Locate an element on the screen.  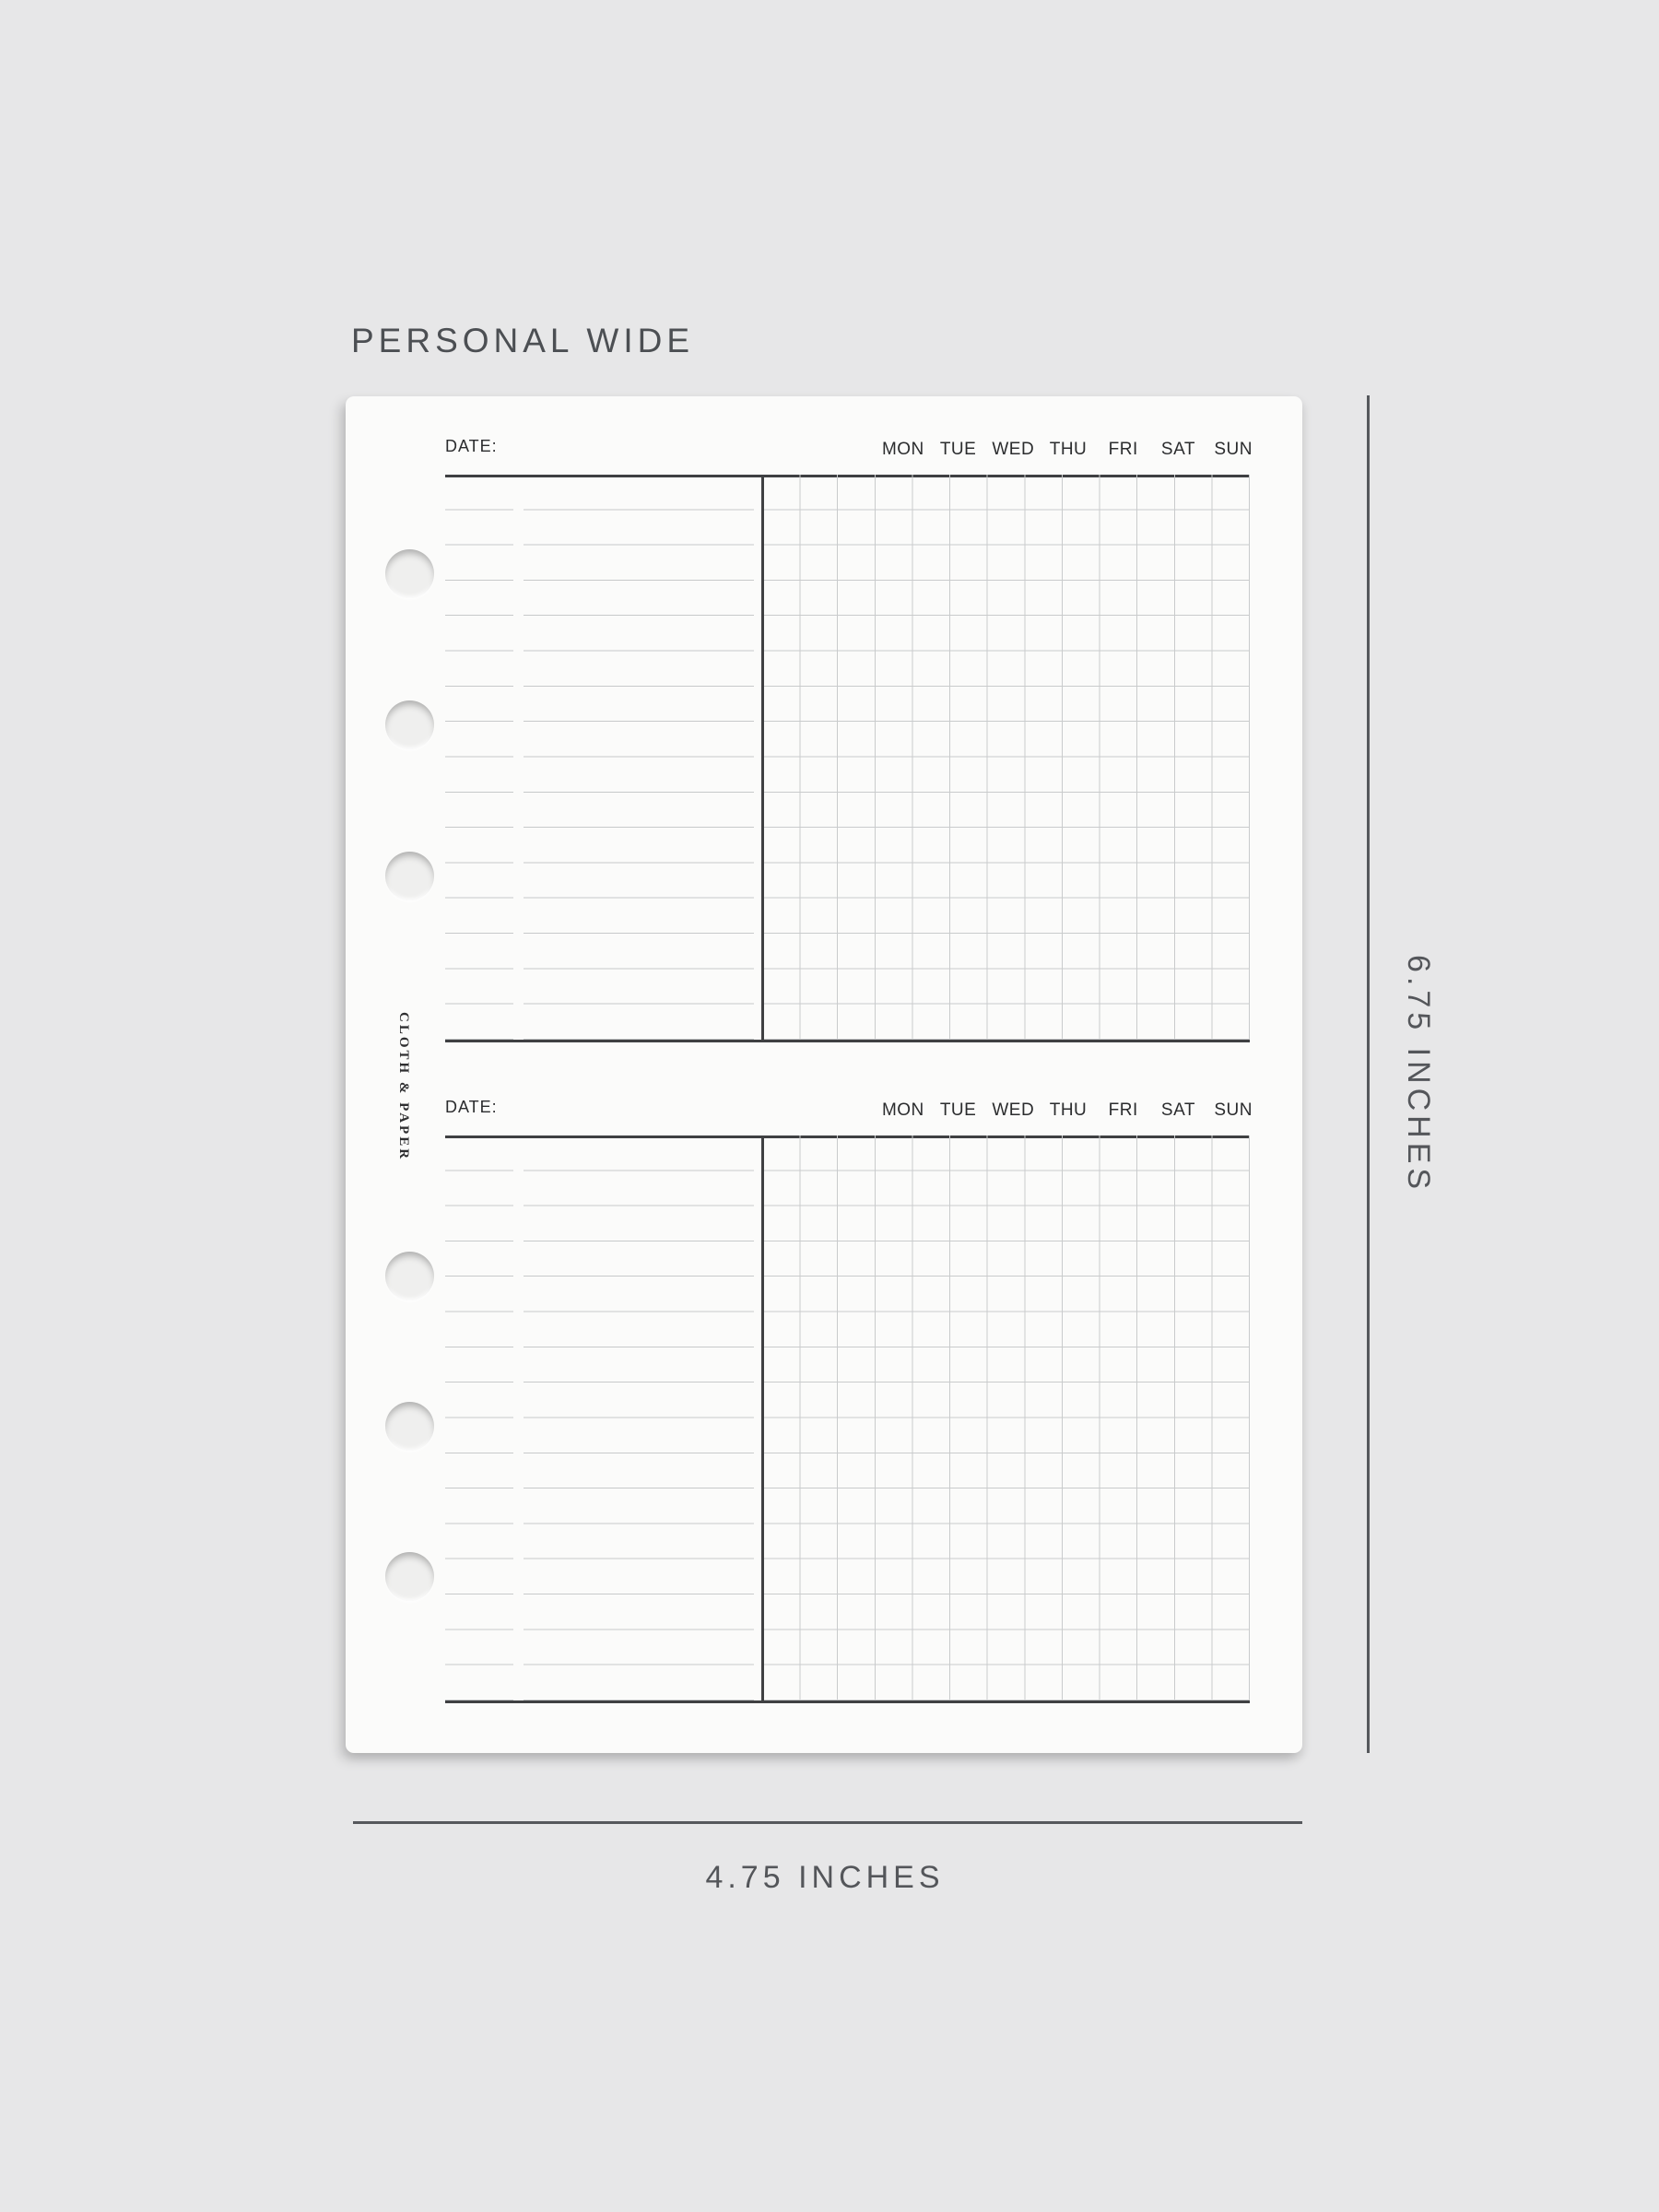
planner-section-bottom: DATE: MON TUE WED THU FRI SAT SUN is located at coordinates (848, 1401).